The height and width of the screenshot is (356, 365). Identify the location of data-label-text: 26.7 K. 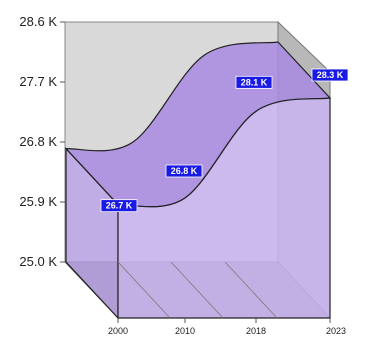
(119, 206).